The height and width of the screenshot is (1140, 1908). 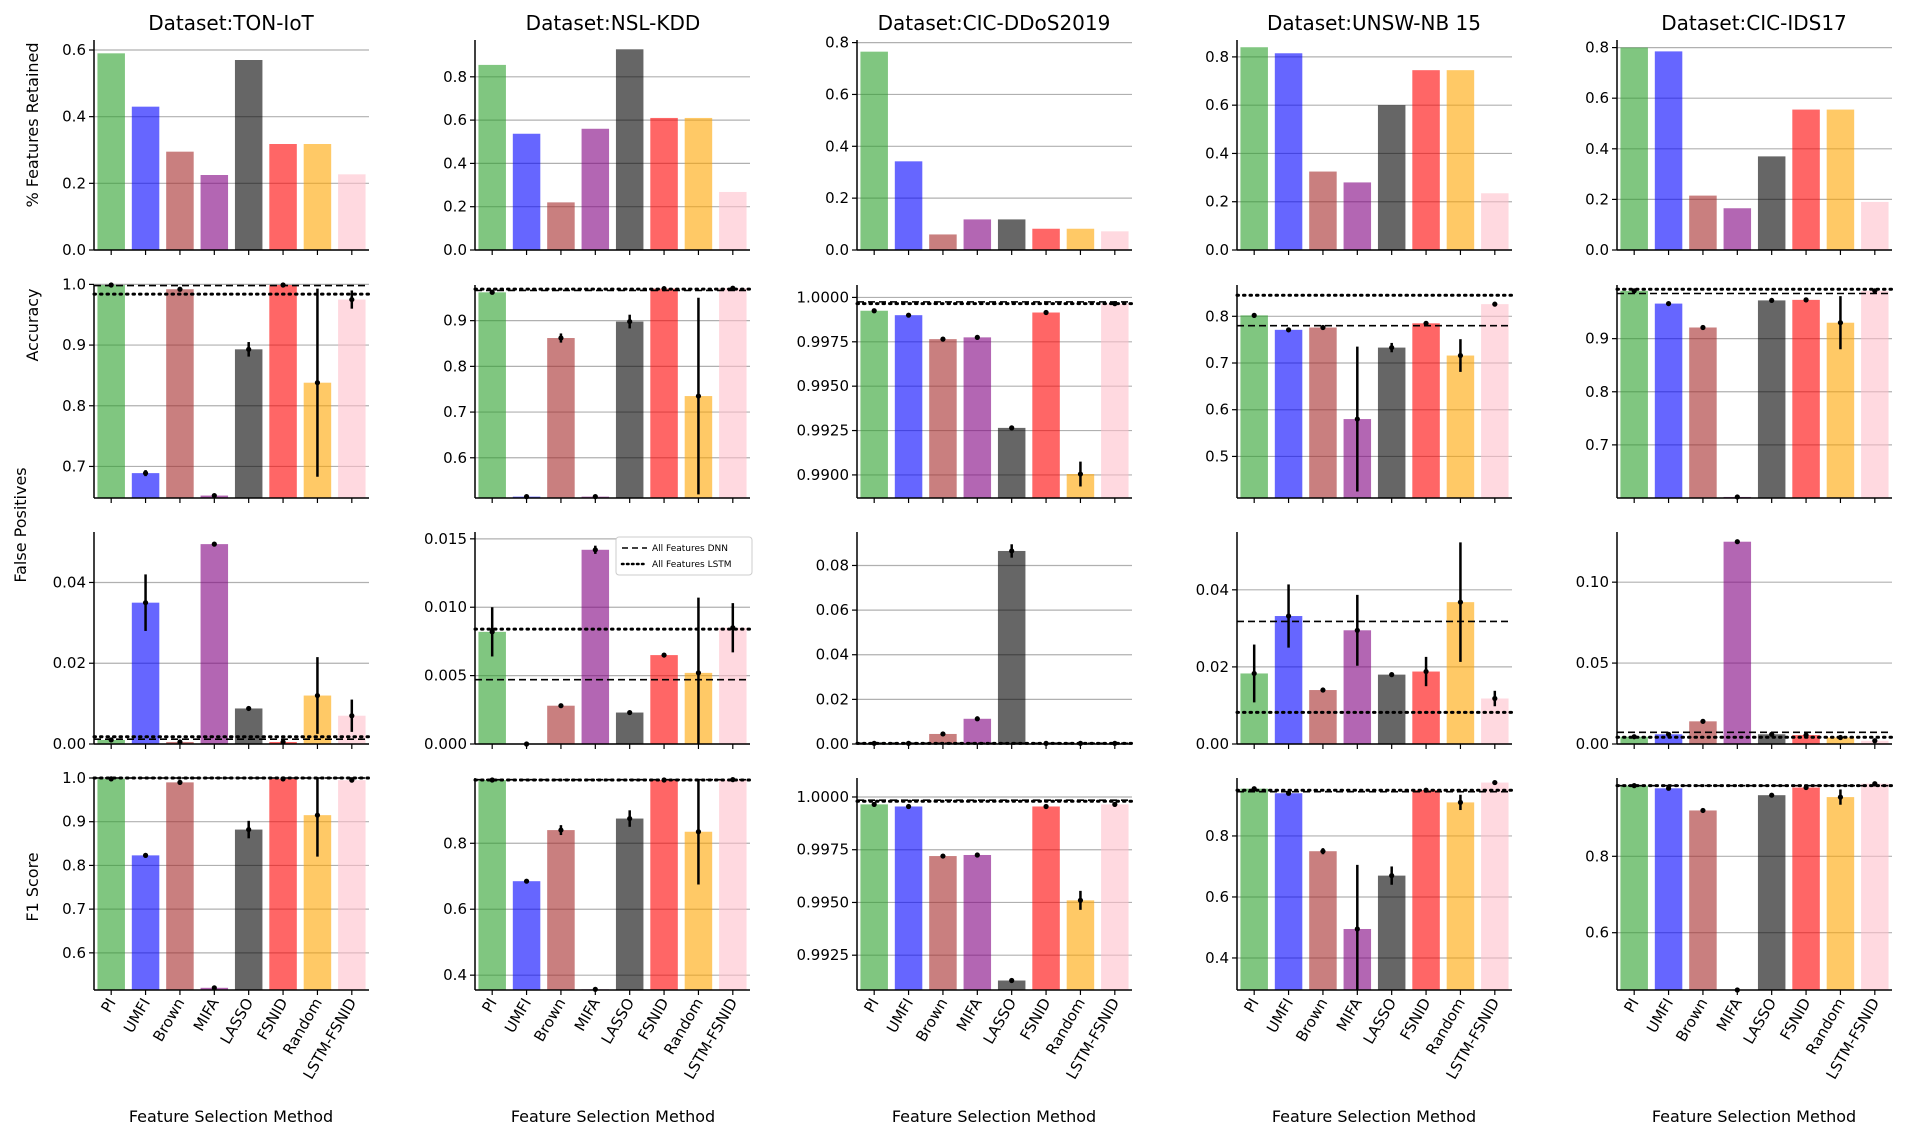 I want to click on x-tick-label: MIFA, so click(x=1349, y=1014).